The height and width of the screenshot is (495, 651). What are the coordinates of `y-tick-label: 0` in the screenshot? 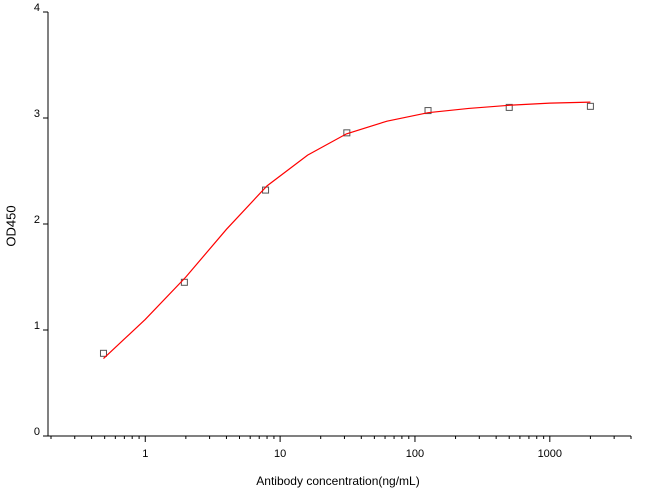 It's located at (37, 432).